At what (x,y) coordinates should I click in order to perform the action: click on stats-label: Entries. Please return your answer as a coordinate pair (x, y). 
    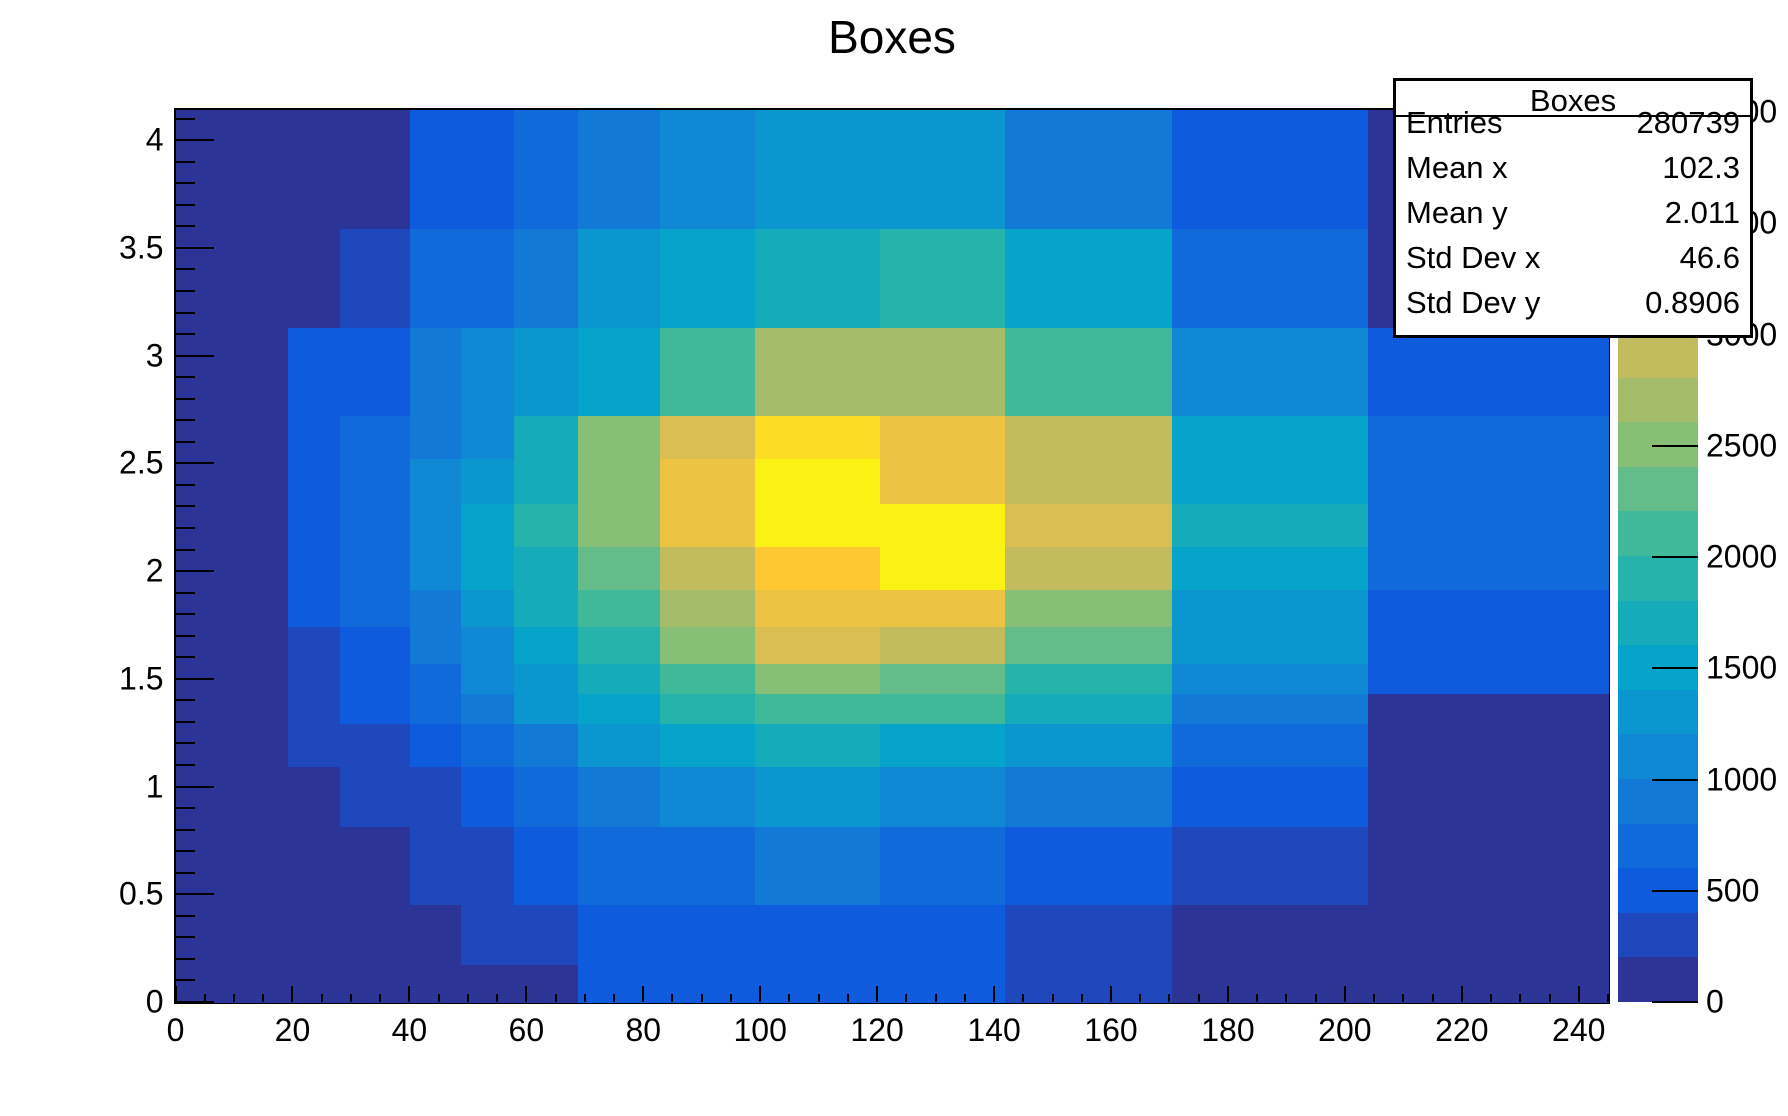
    Looking at the image, I should click on (1454, 122).